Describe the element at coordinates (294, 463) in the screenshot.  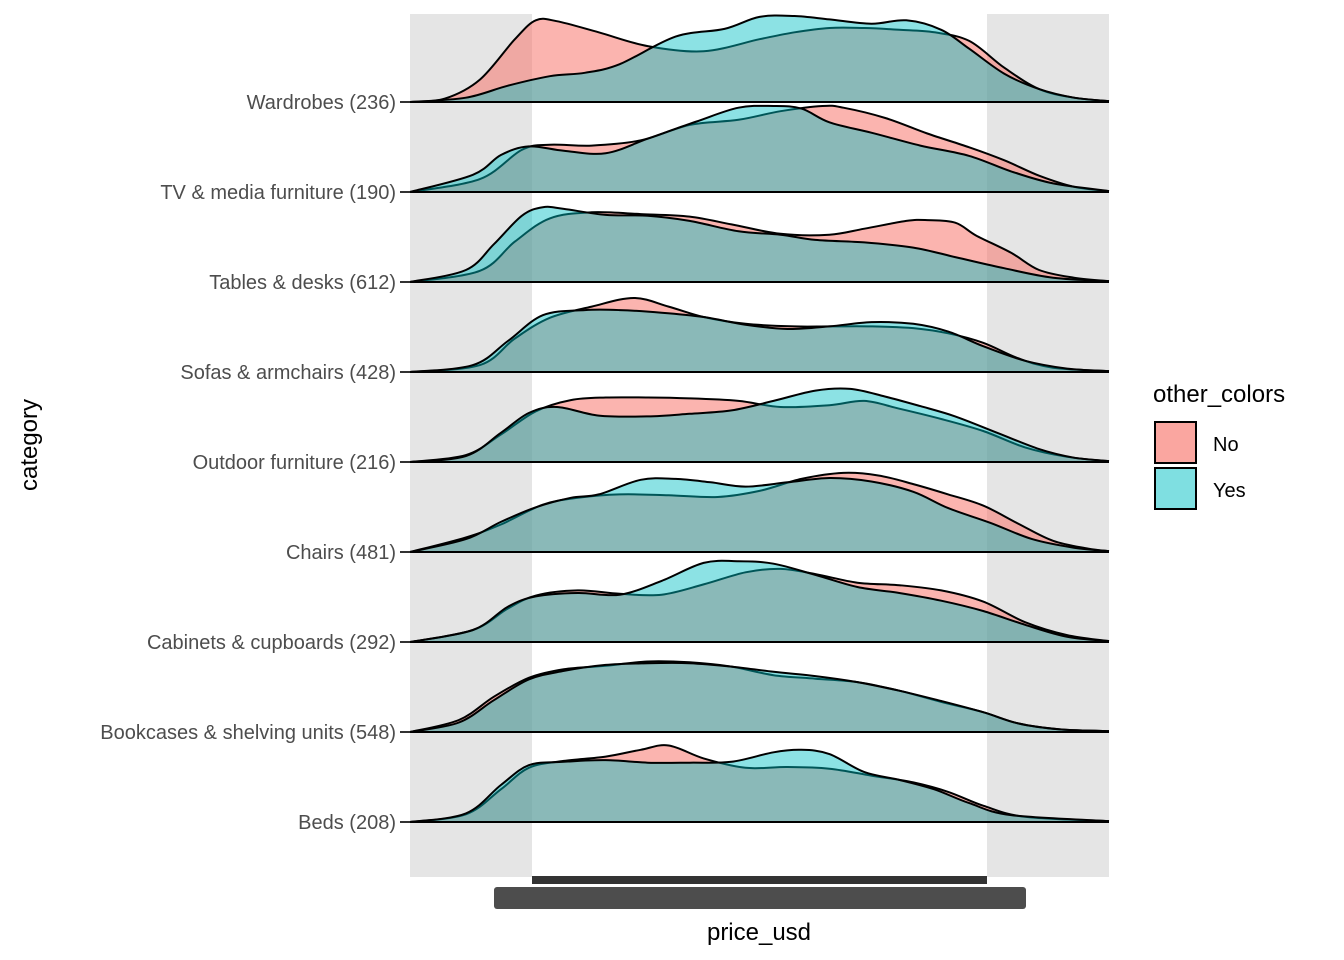
I see `category-label: Outdoor furniture (216)` at that location.